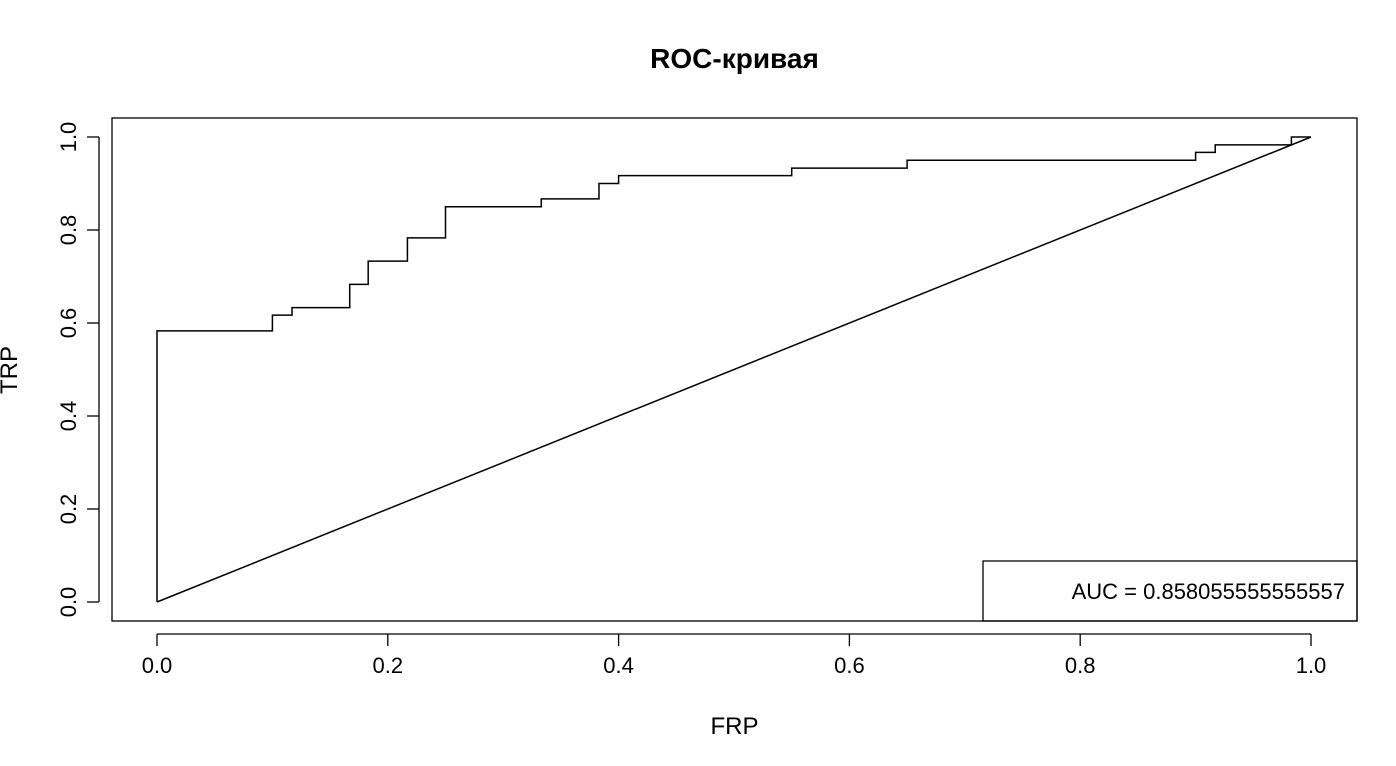 This screenshot has height=766, width=1396. I want to click on legend: AUC = 0.858055555555557, so click(1170, 591).